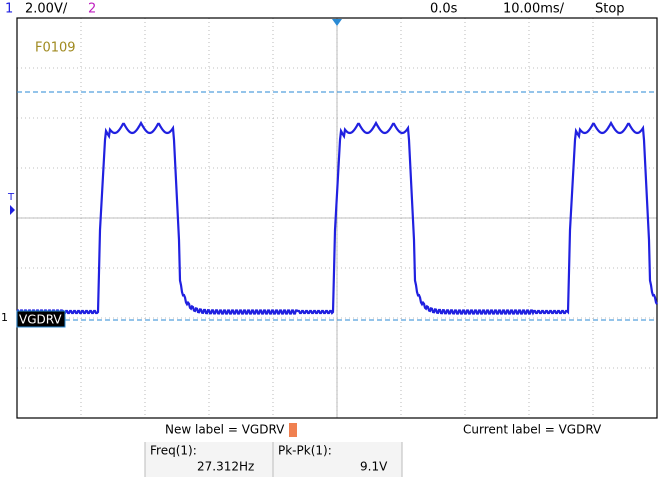 This screenshot has height=481, width=658. I want to click on current-label: Current label = VGDRV, so click(532, 430).